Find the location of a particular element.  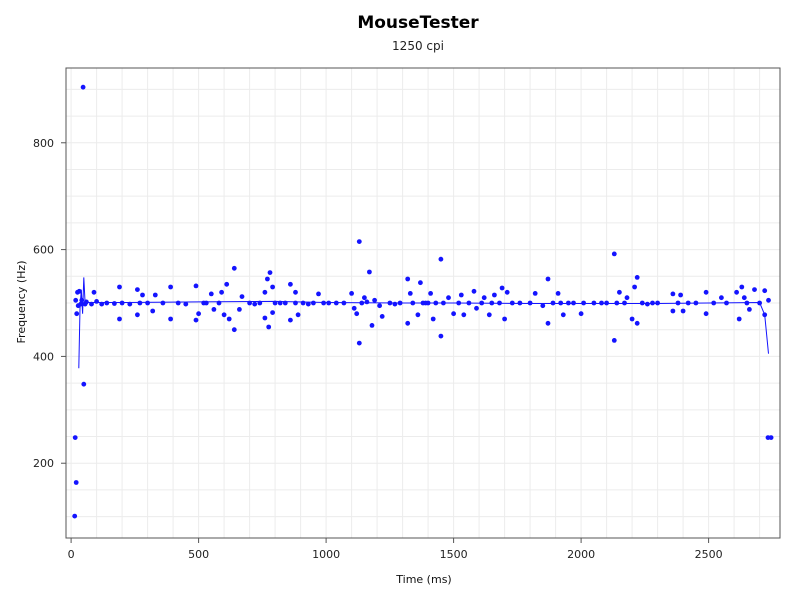

trend-line is located at coordinates (423, 323).